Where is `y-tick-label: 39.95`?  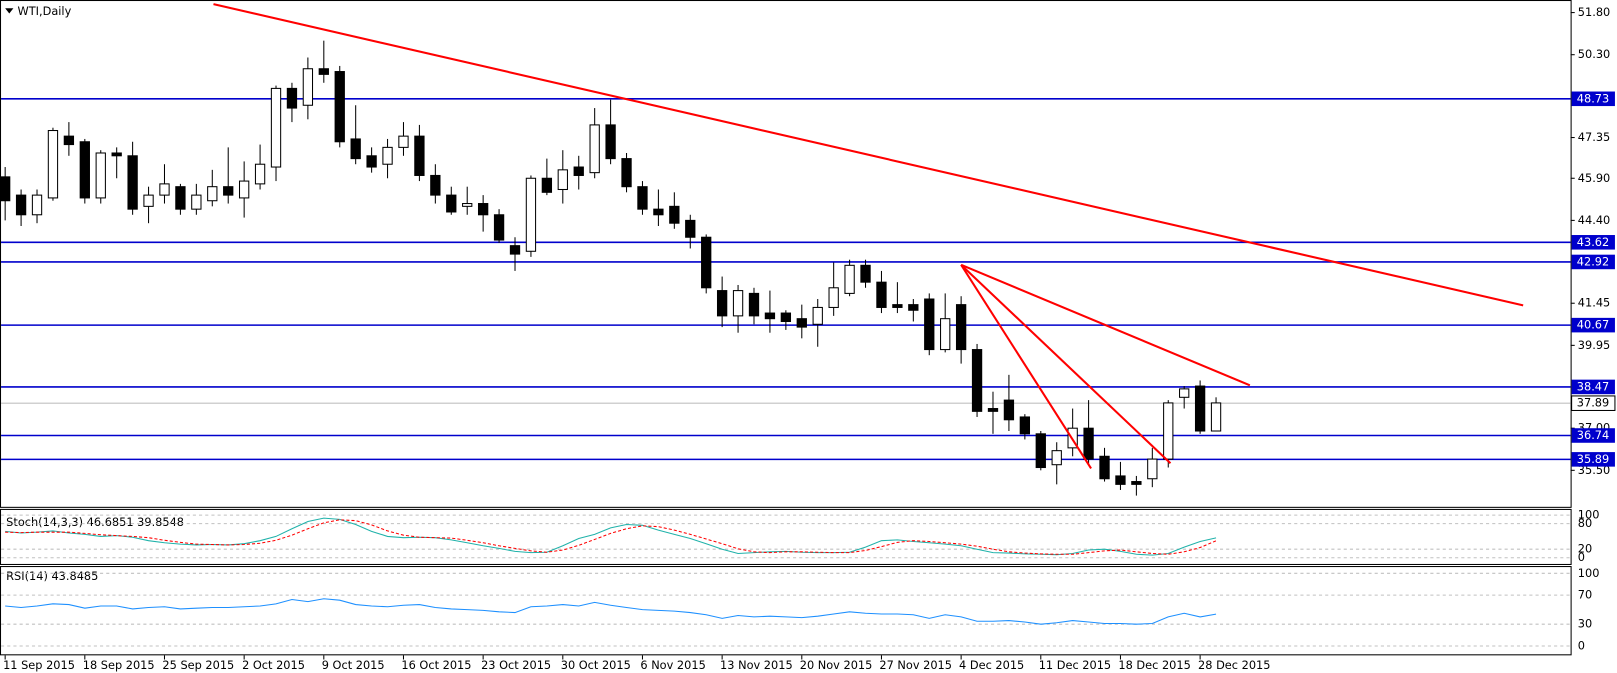
y-tick-label: 39.95 is located at coordinates (1594, 345).